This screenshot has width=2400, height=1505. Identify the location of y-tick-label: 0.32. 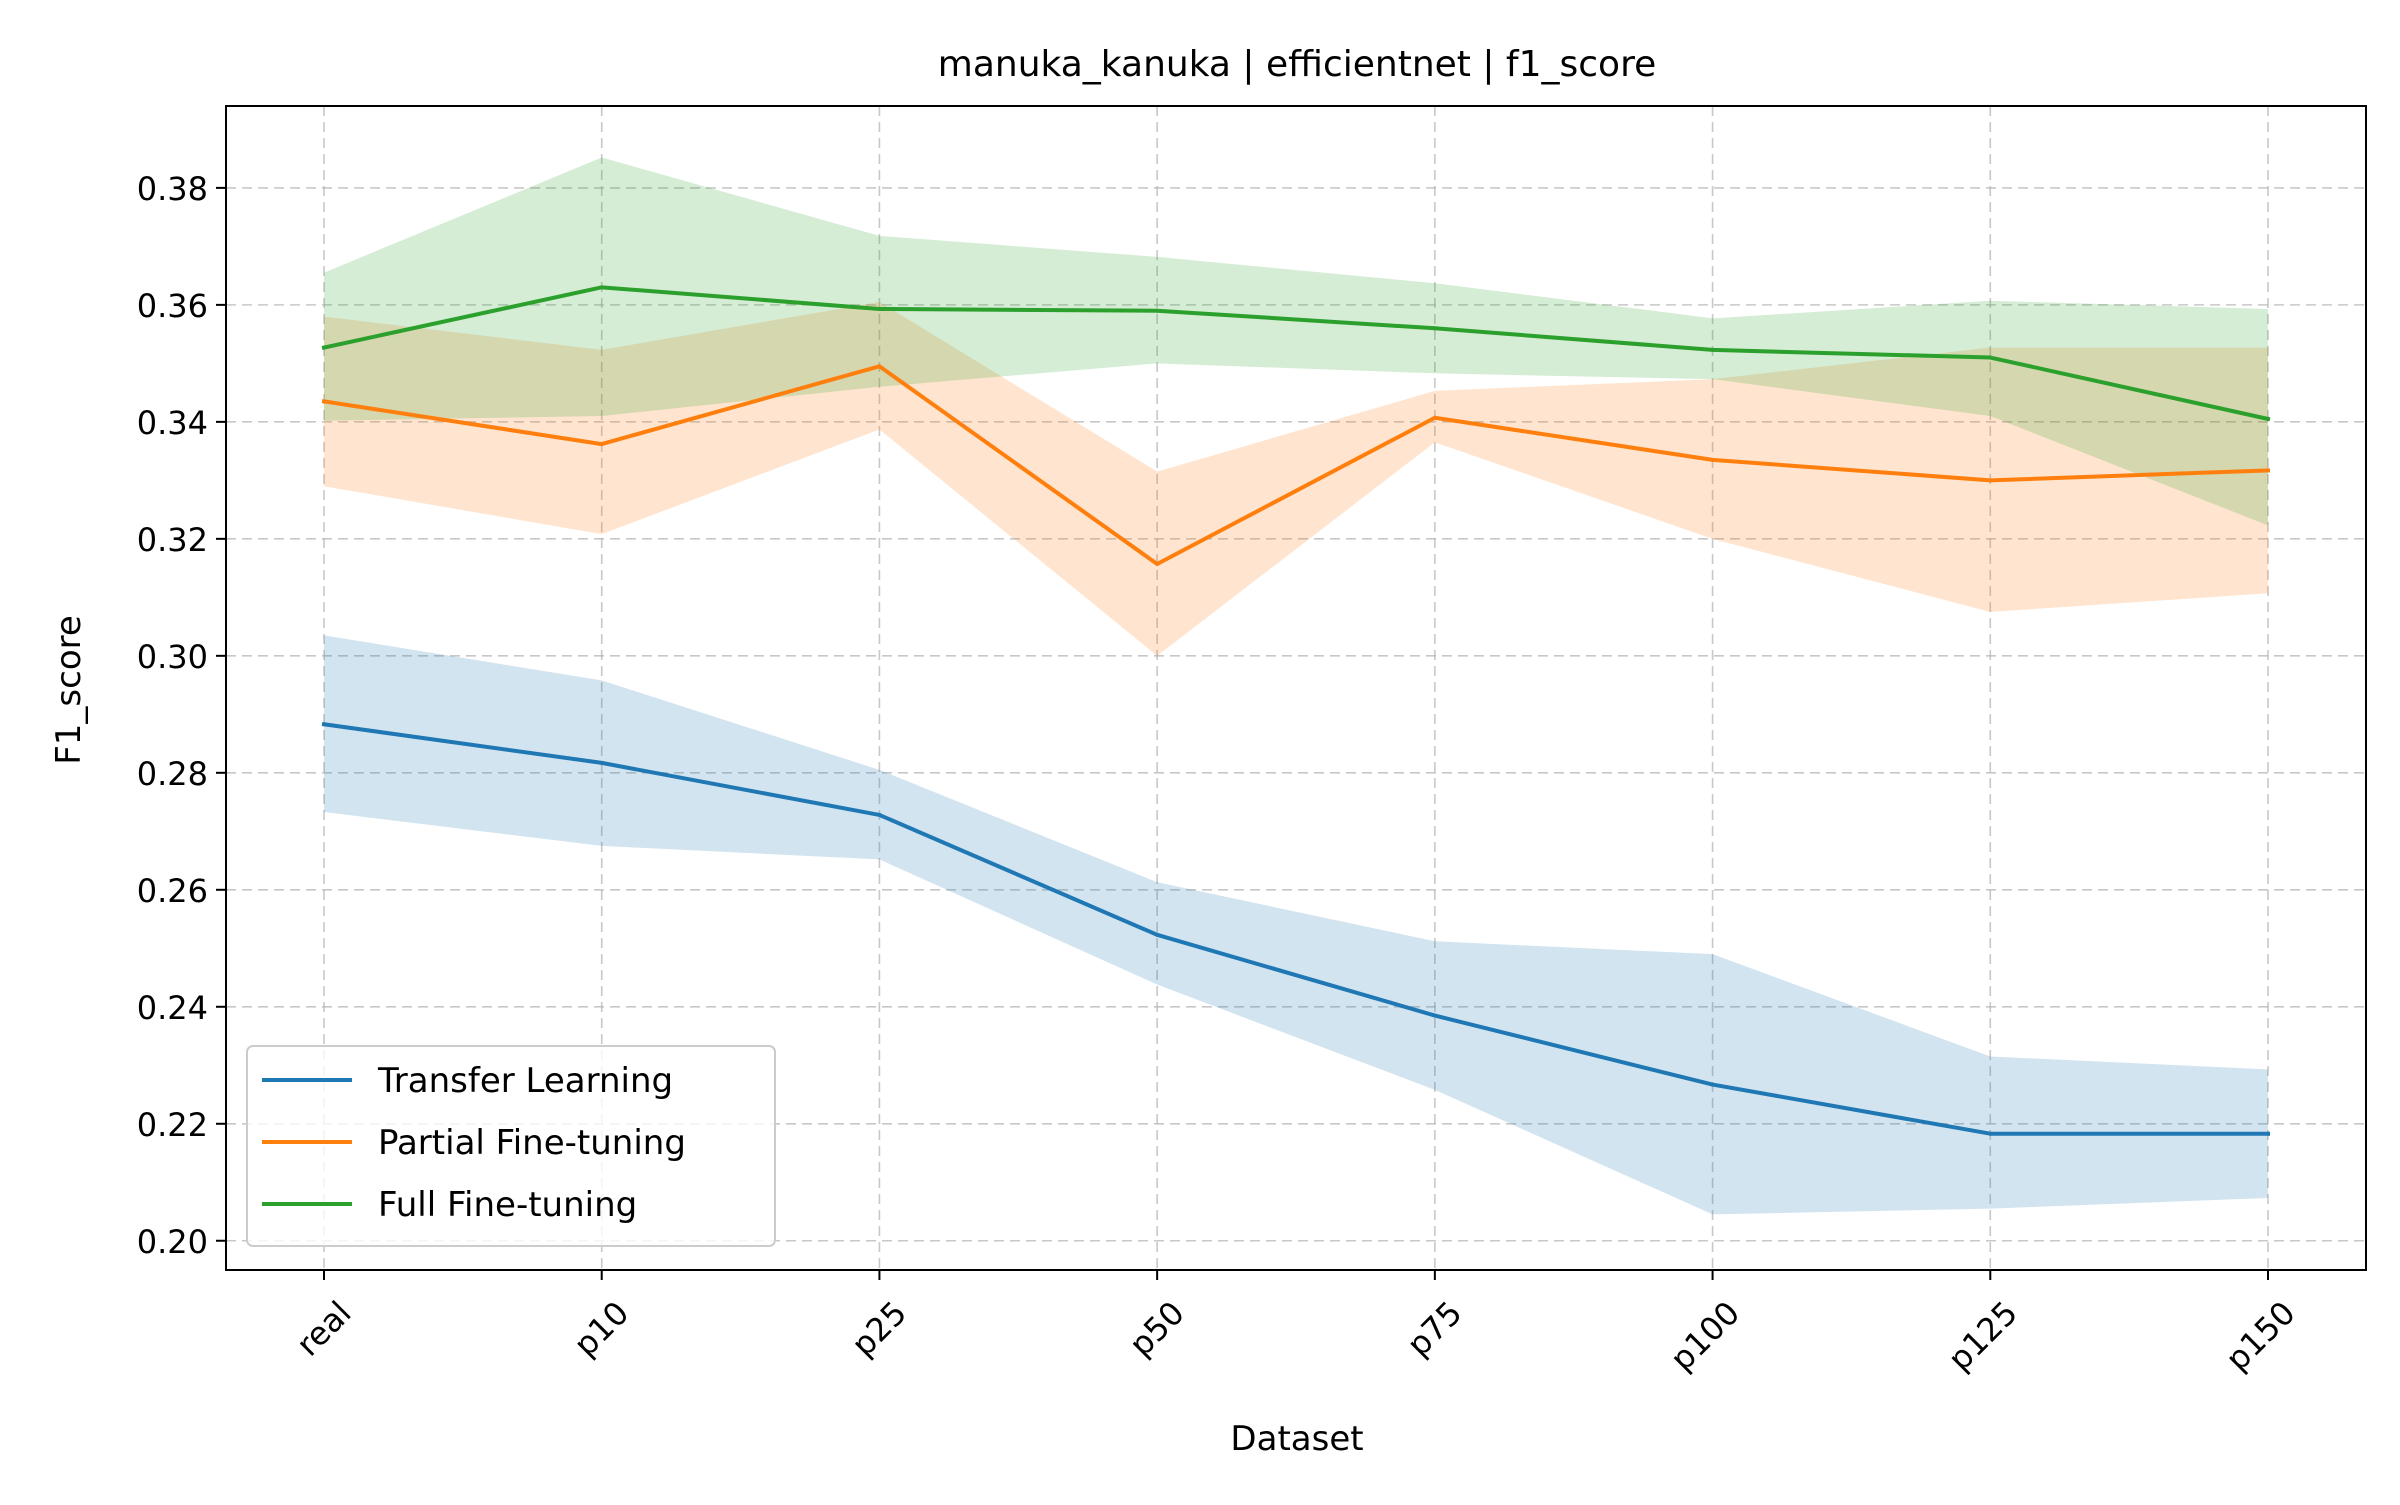
(172, 540).